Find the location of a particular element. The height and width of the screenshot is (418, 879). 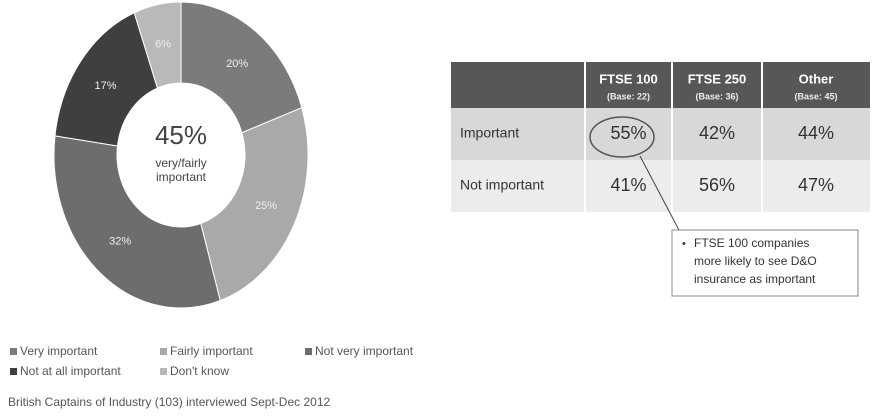

table-cell: 55% is located at coordinates (628, 133).